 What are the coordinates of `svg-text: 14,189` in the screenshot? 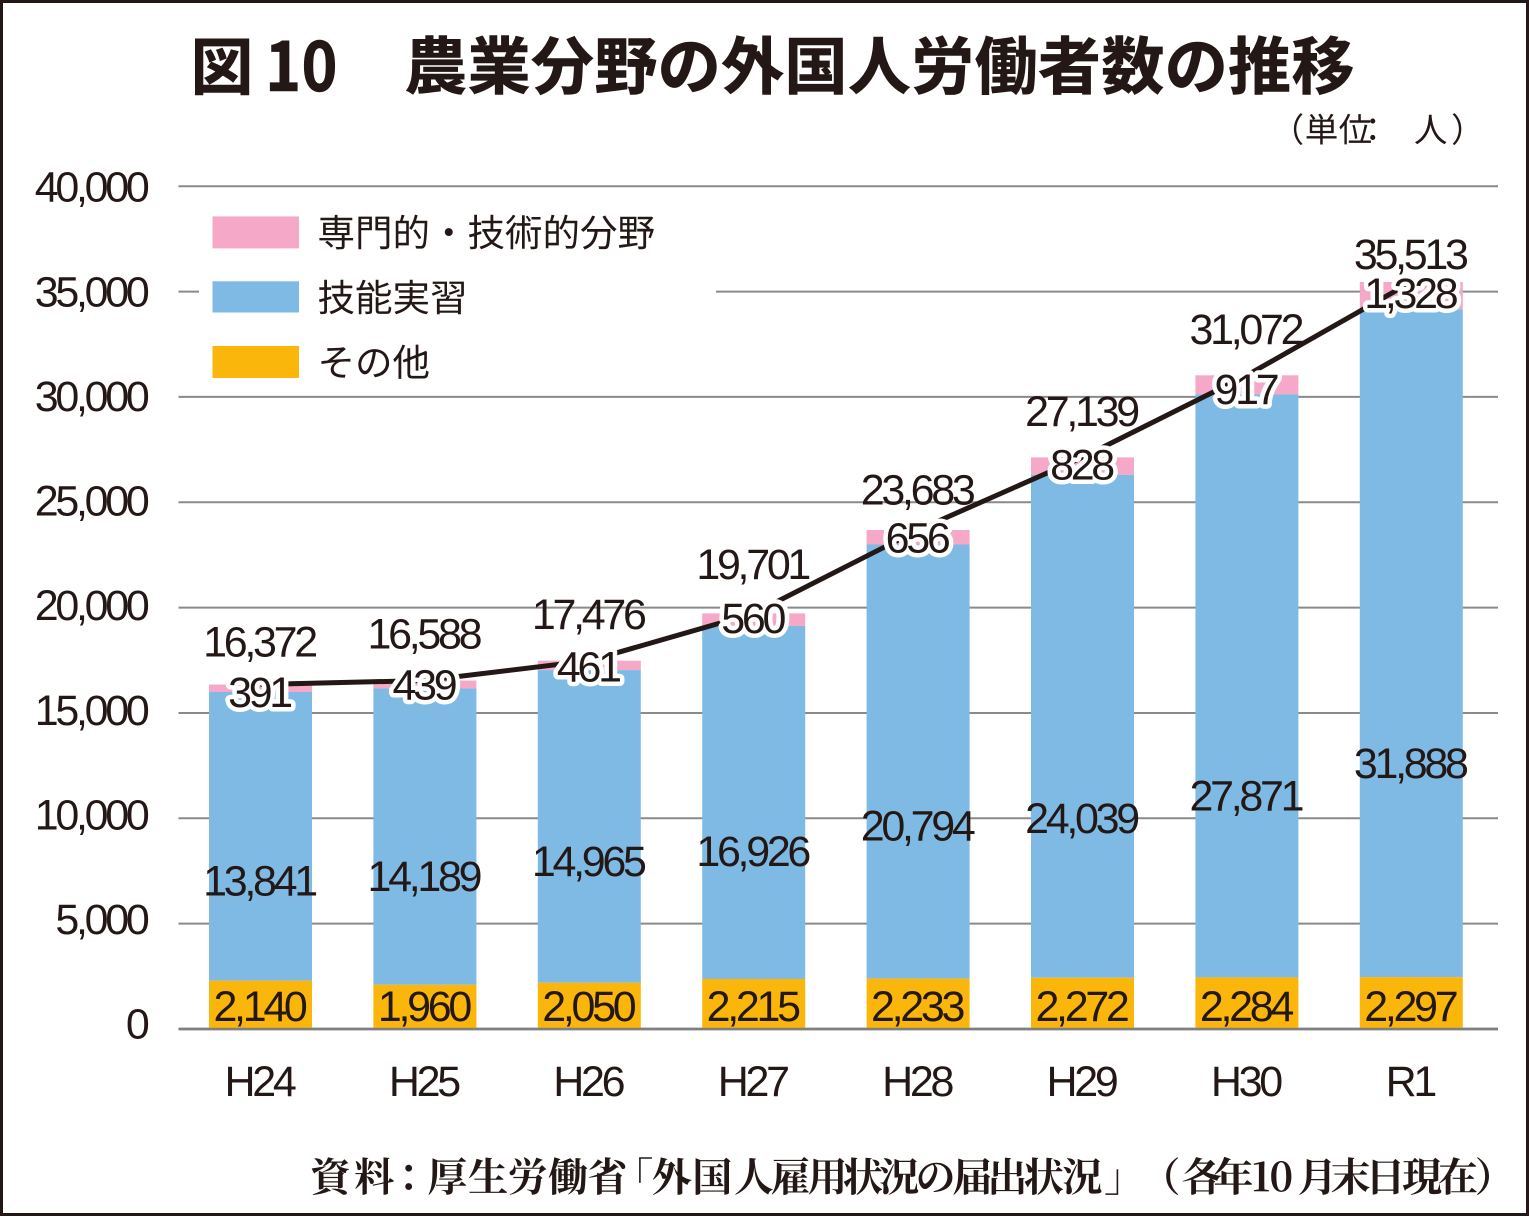 It's located at (424, 877).